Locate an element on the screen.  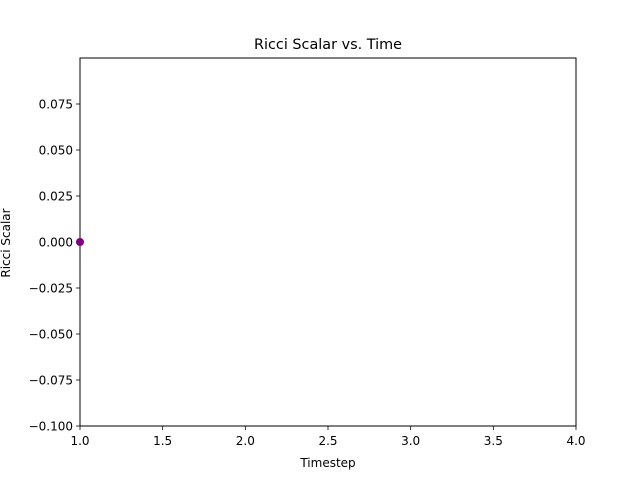
y-tick-label: 0.000 is located at coordinates (56, 243).